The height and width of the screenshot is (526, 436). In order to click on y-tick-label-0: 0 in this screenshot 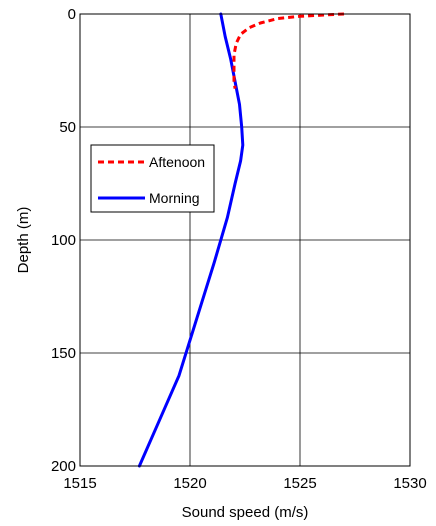, I will do `click(72, 14)`.